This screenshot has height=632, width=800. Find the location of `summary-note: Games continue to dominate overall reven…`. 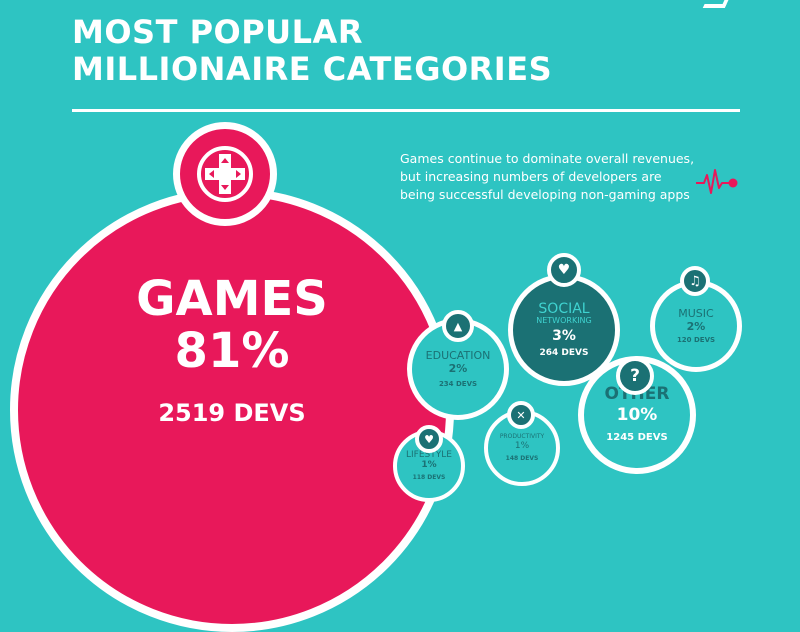

summary-note: Games continue to dominate overall reven… is located at coordinates (547, 176).